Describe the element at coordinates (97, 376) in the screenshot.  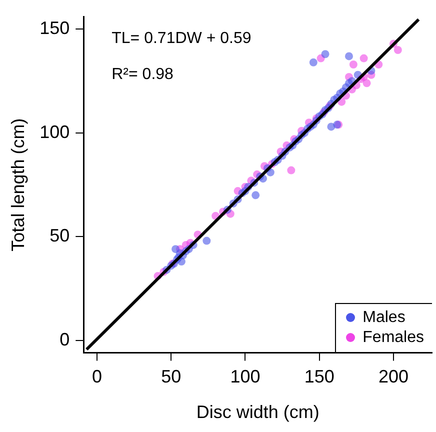
I see `x-tick-label: 0` at that location.